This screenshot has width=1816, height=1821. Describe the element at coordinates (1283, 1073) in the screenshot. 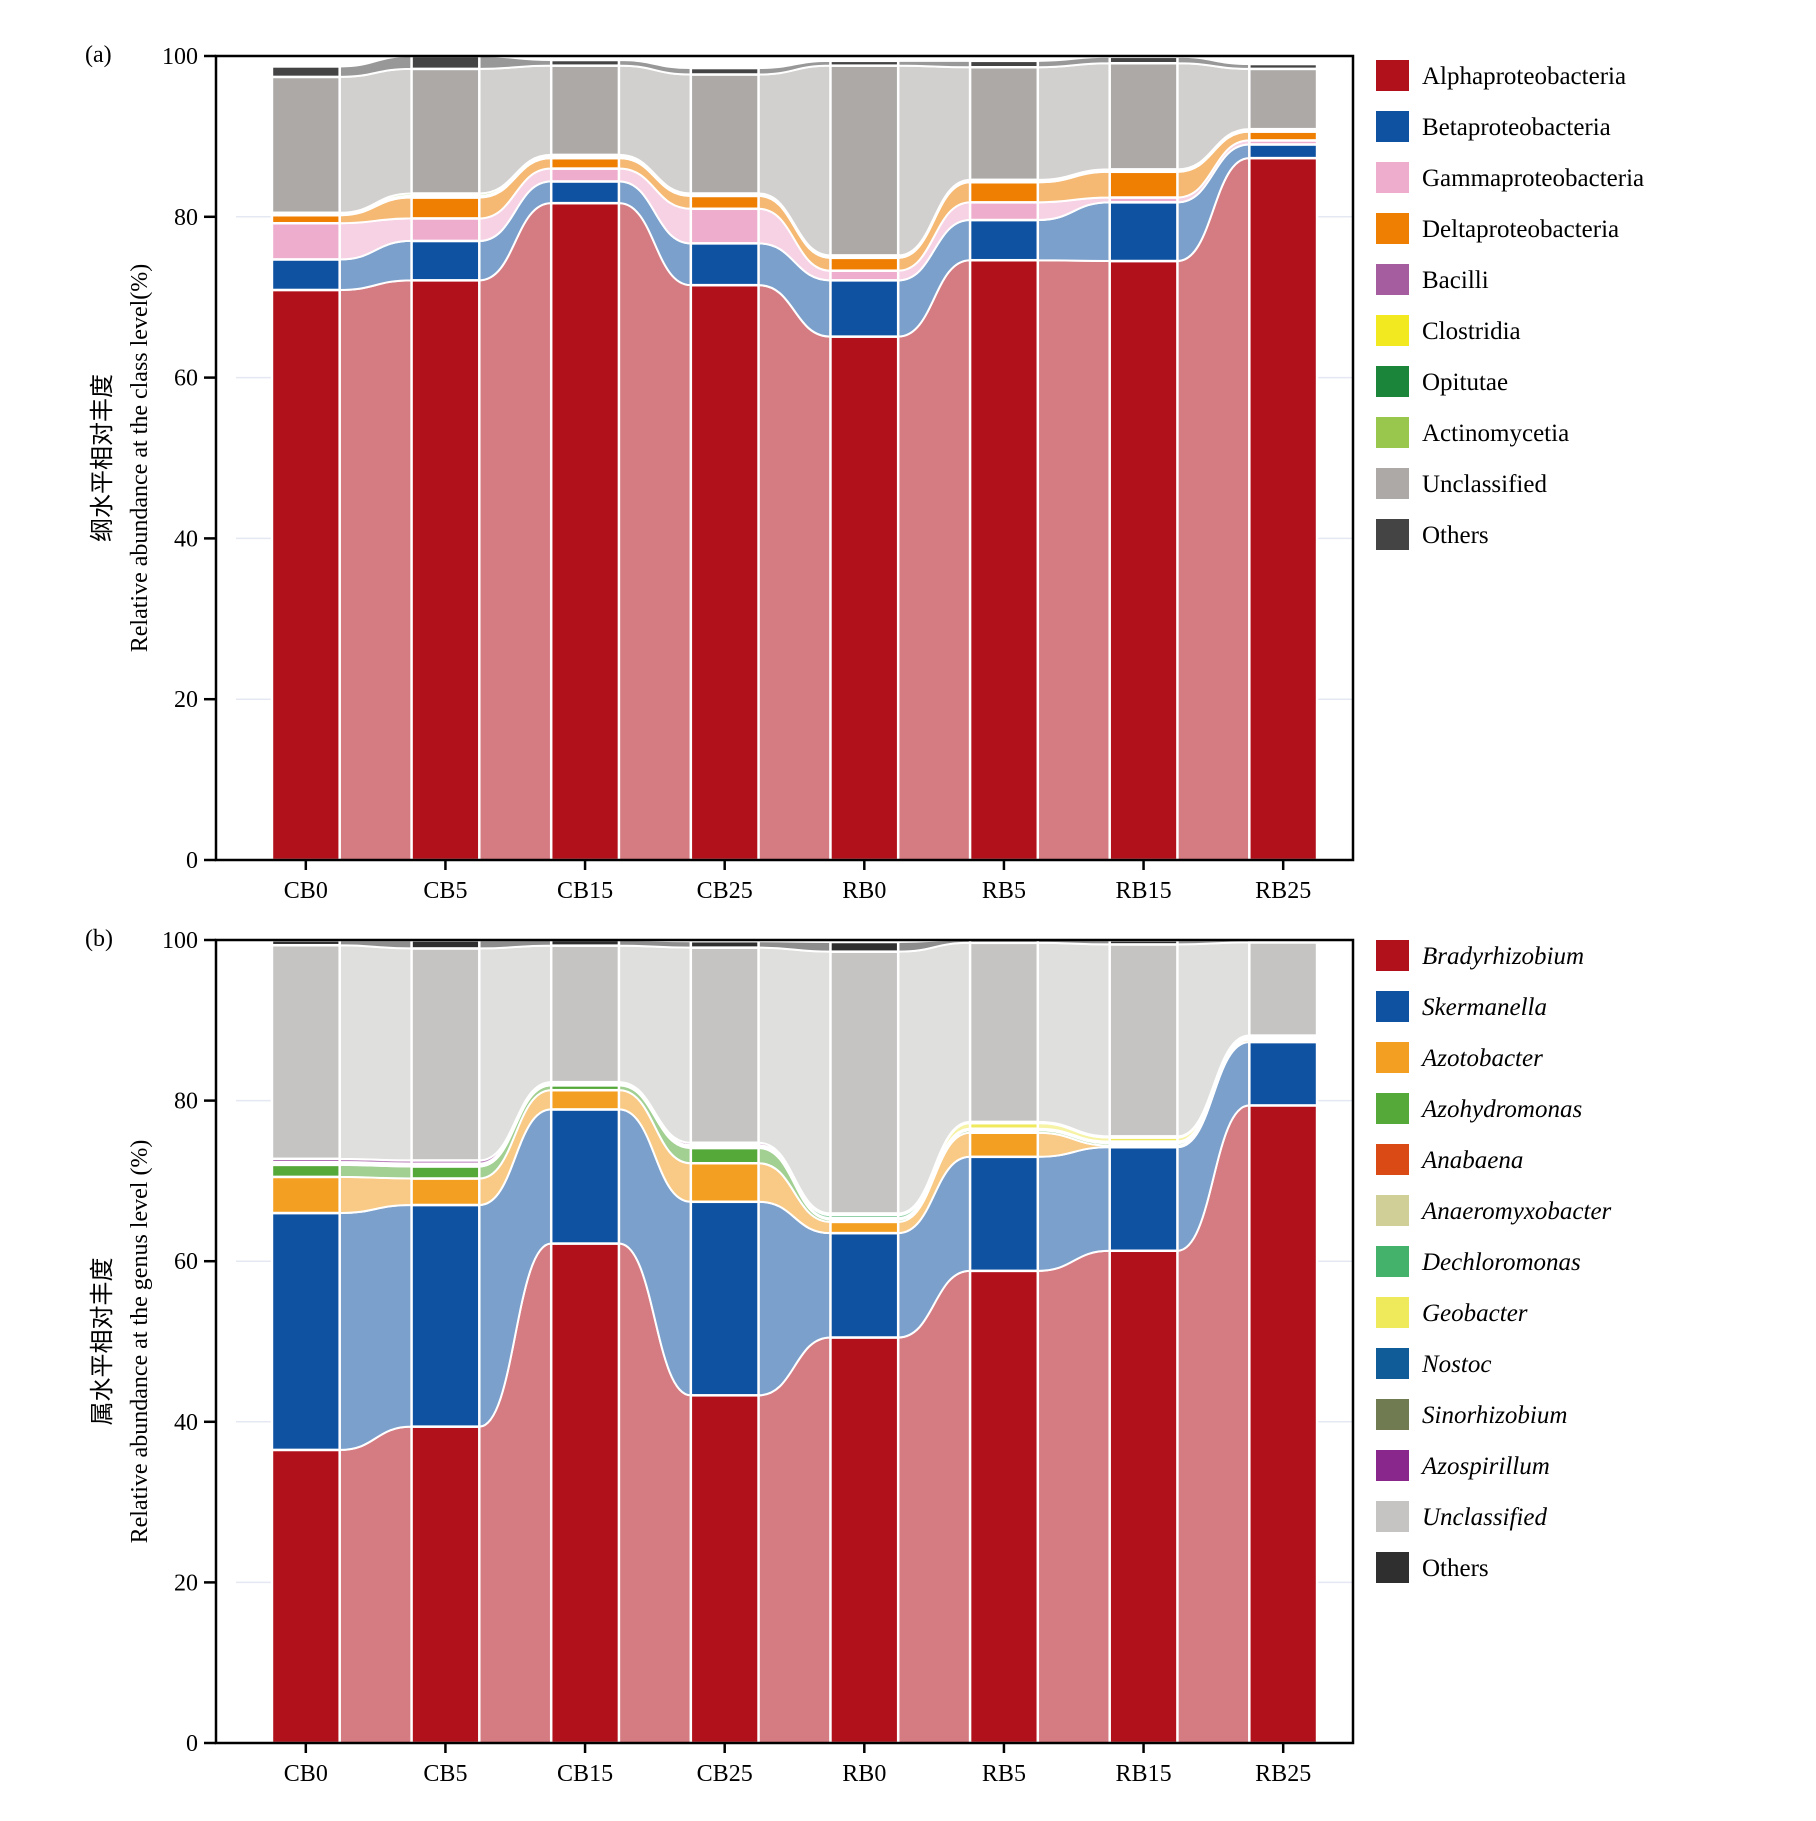

I see `bar-segment-skermanella-rb25` at that location.